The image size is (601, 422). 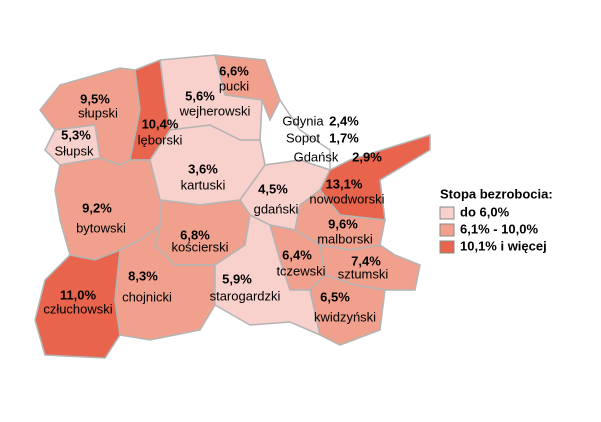 I want to click on region-rate: 4,5%, so click(x=273, y=188).